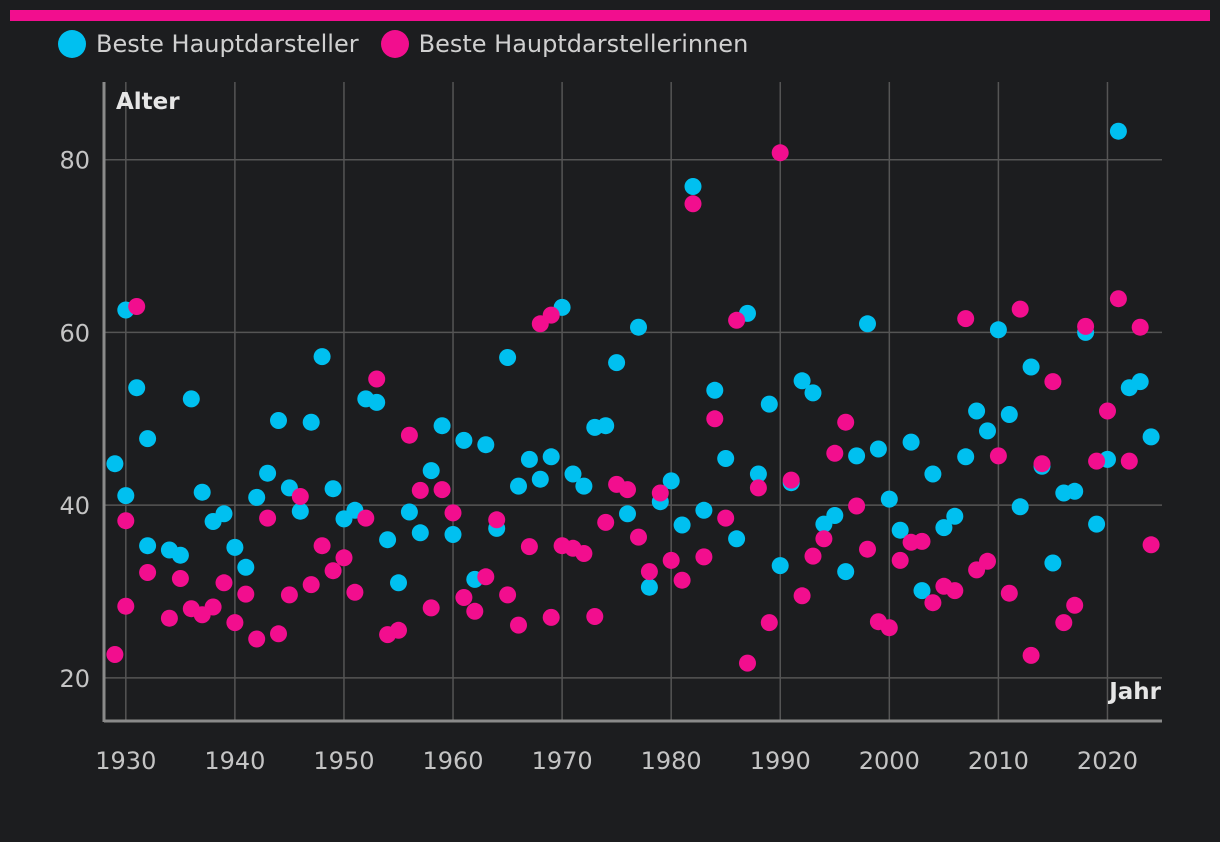 The height and width of the screenshot is (842, 1220). I want to click on y-tick-label-40: 40, so click(74, 506).